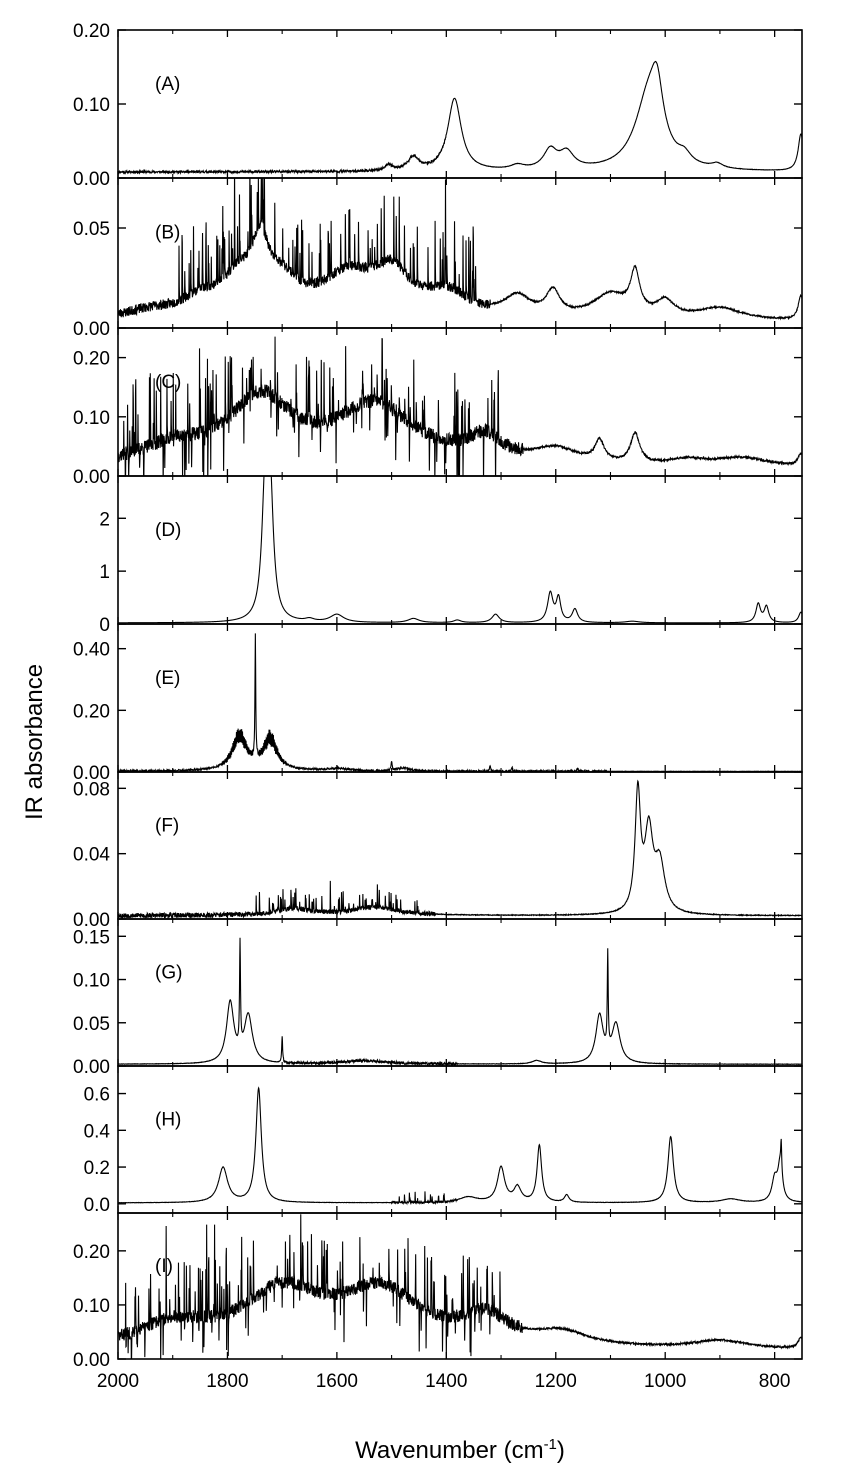  Describe the element at coordinates (167, 825) in the screenshot. I see `panel-label: (F)` at that location.